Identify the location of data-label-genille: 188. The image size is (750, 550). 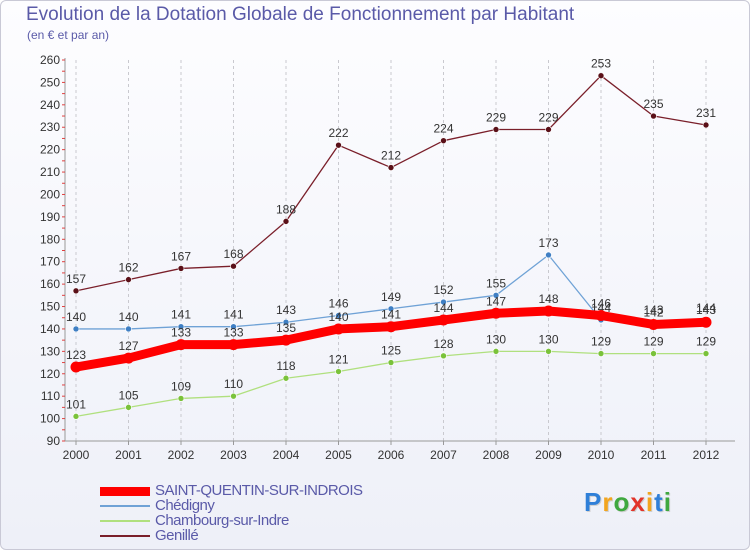
(286, 209).